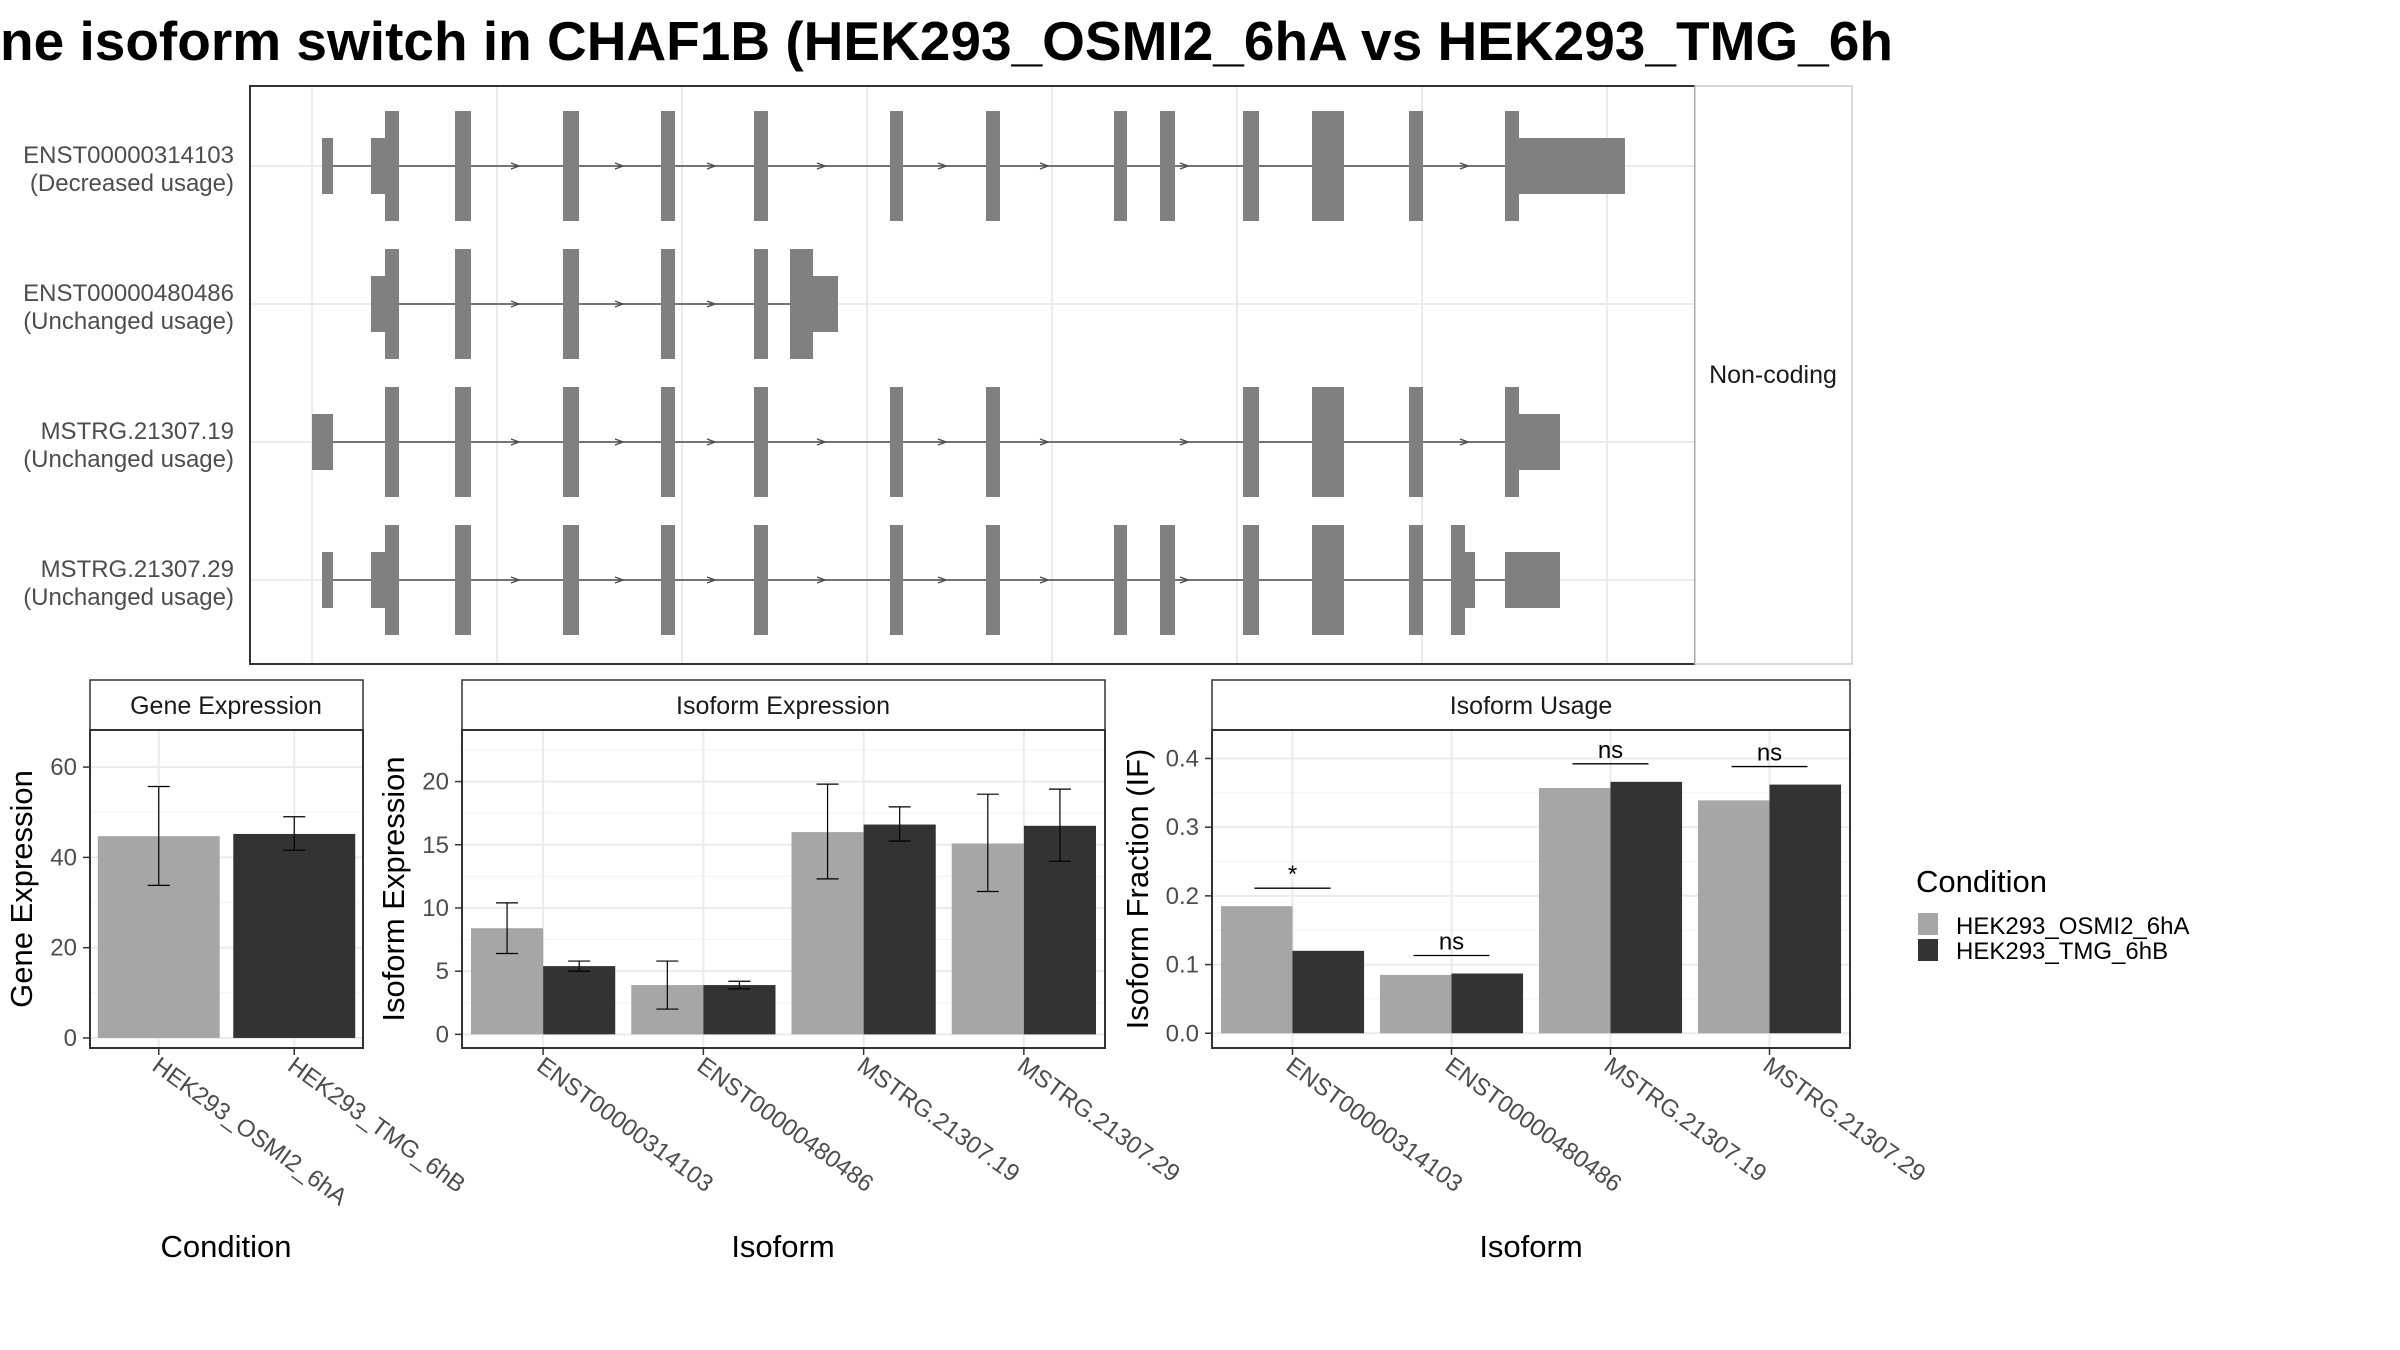 Image resolution: width=2400 pixels, height=1350 pixels. What do you see at coordinates (1182, 827) in the screenshot?
I see `iu-ytick-label-3: 0.3` at bounding box center [1182, 827].